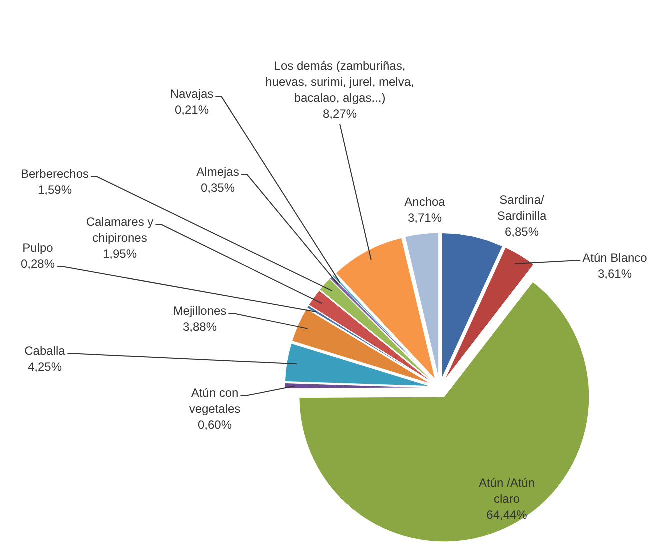 The width and height of the screenshot is (658, 553). What do you see at coordinates (120, 230) in the screenshot?
I see `slice-label: Calamares y chipirones` at bounding box center [120, 230].